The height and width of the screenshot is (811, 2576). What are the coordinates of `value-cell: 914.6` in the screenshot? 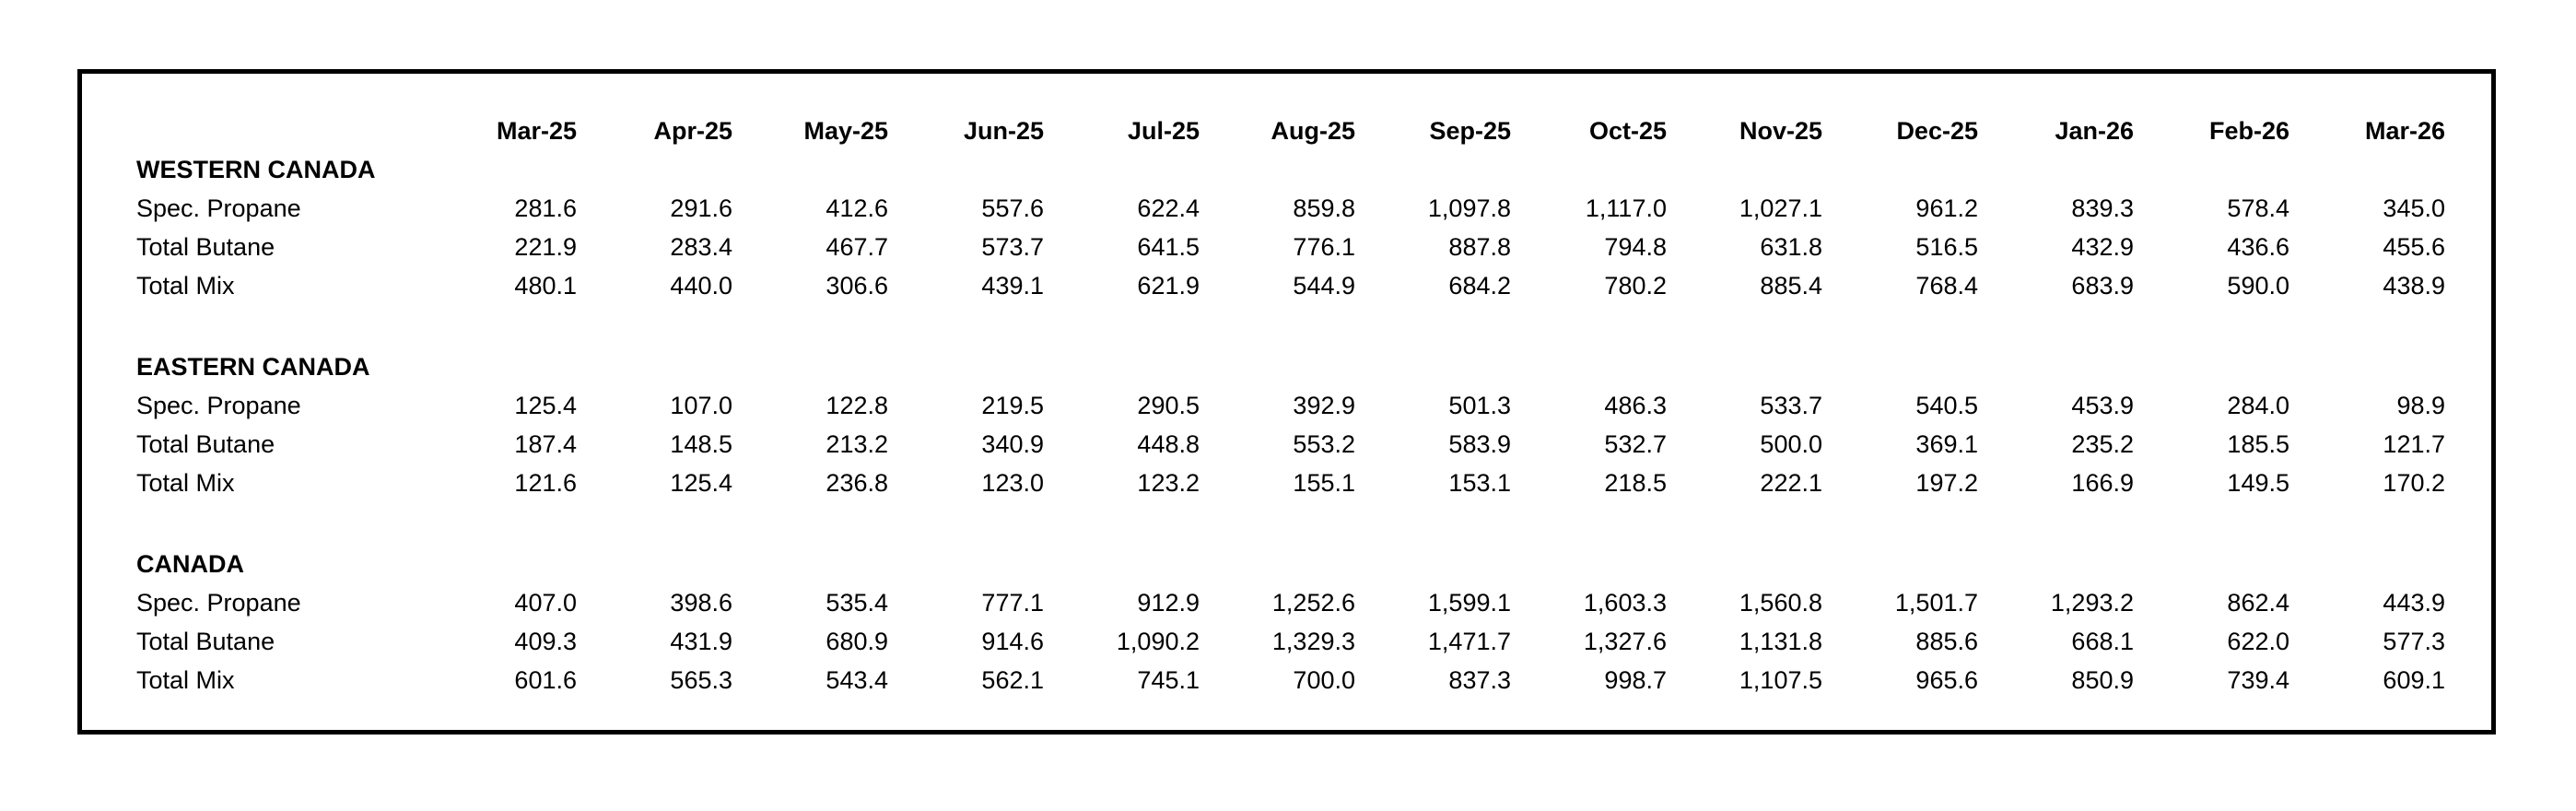 It's located at (1012, 642).